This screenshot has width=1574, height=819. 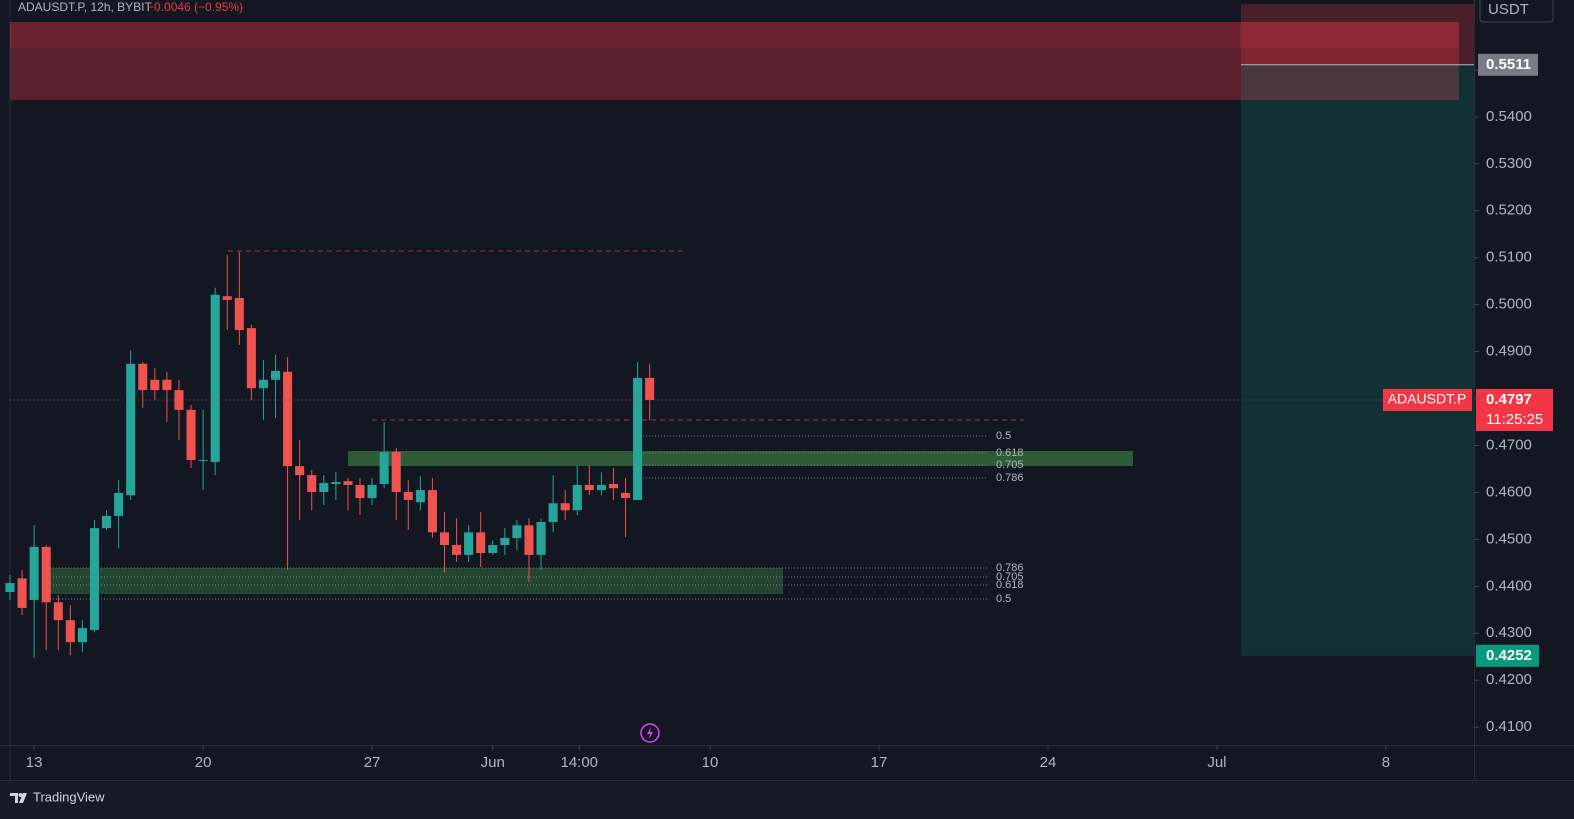 I want to click on x-tick-label: Jul, so click(x=1216, y=762).